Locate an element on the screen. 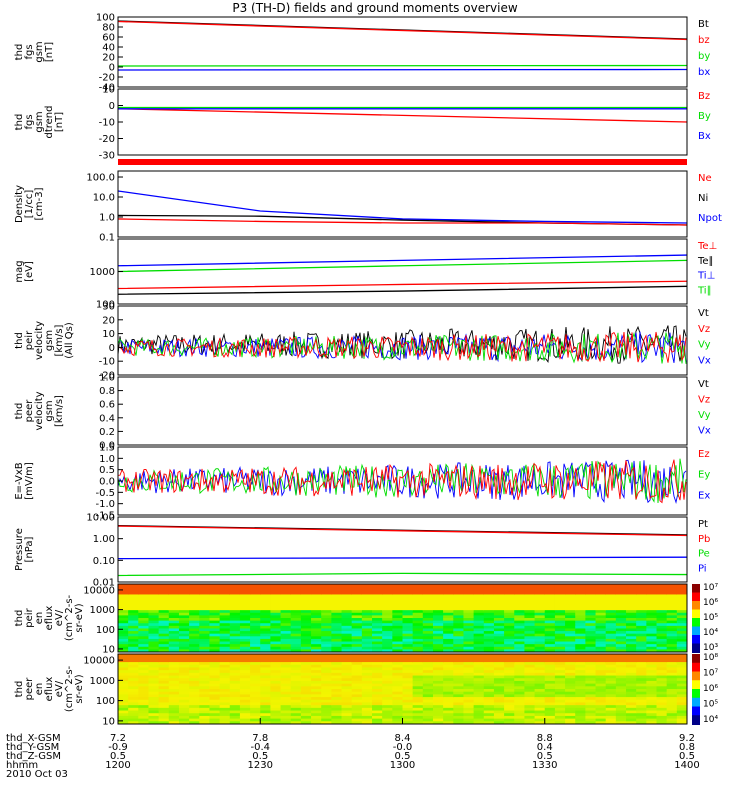 The image size is (750, 804). y-axis-label: (cm^2-s- is located at coordinates (69, 688).